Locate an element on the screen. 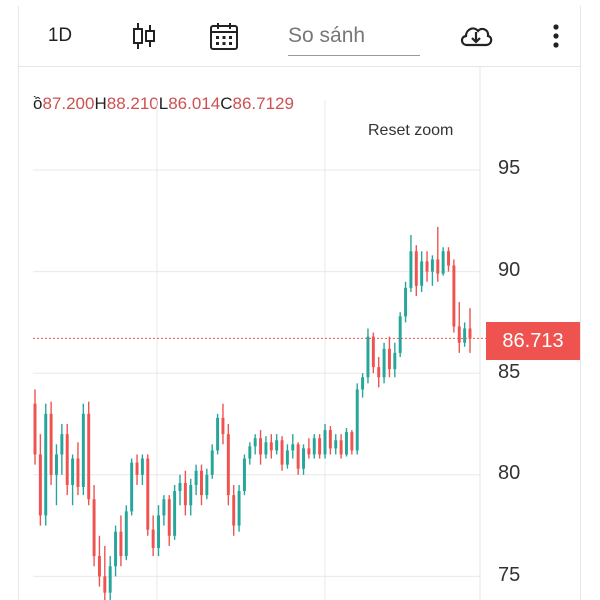  timeframe-button: 1D is located at coordinates (60, 35).